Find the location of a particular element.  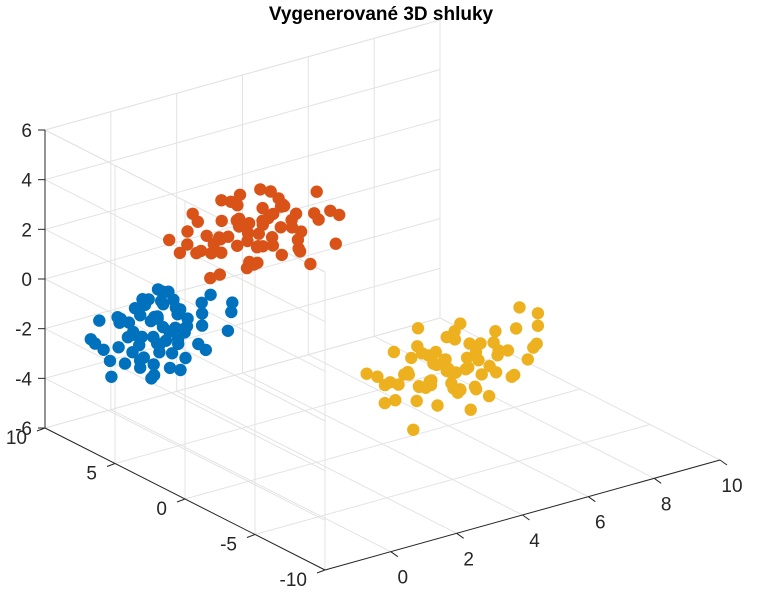

x-tick-label: 2 is located at coordinates (468, 559).